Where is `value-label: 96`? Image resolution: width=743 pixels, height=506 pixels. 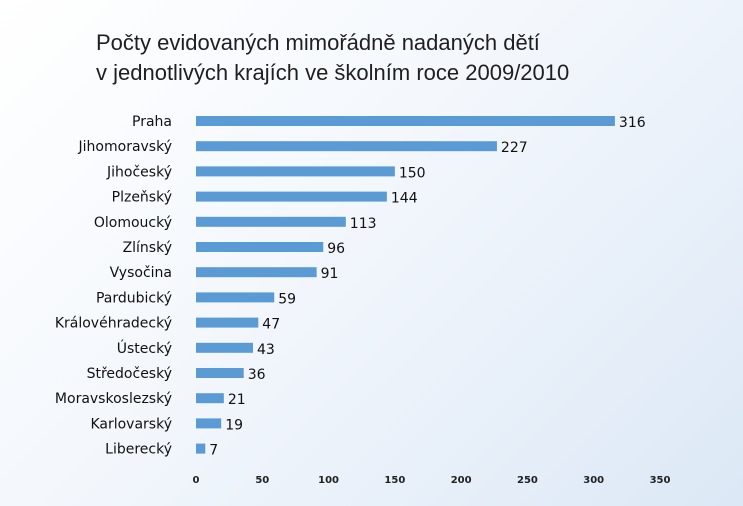 value-label: 96 is located at coordinates (336, 249).